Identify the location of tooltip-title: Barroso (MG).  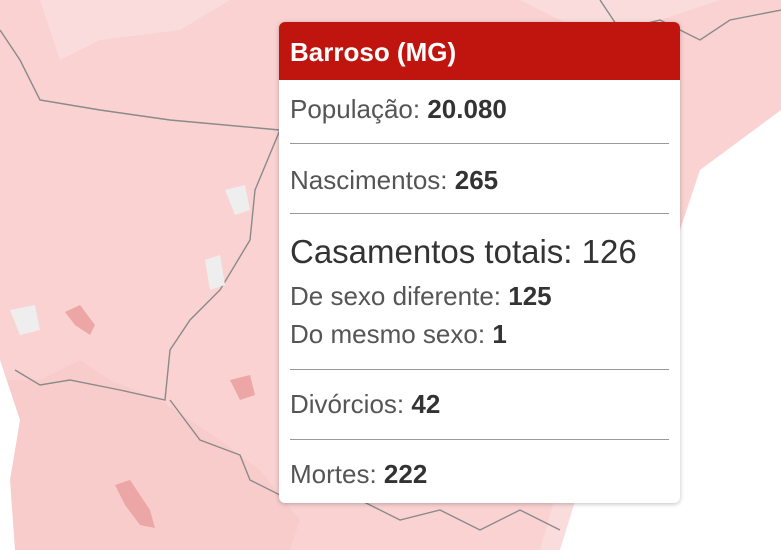
(479, 51).